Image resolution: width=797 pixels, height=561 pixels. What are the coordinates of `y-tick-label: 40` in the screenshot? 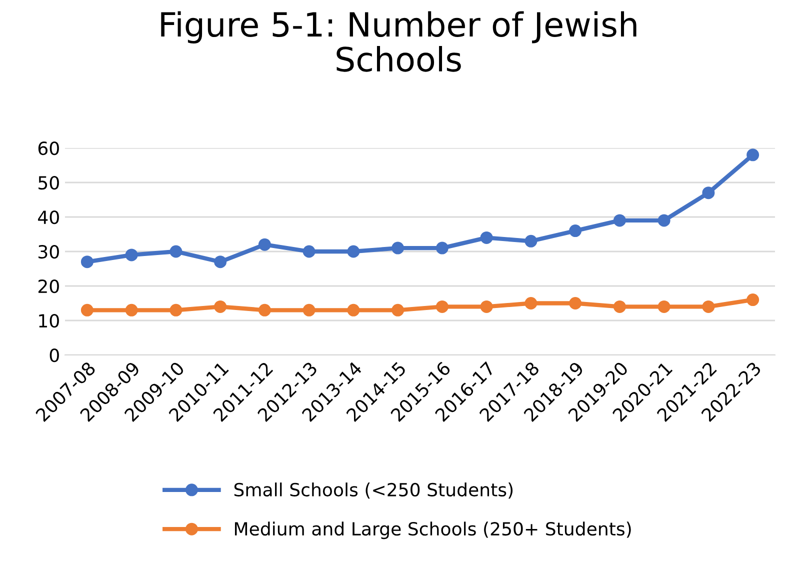 It's located at (48, 217).